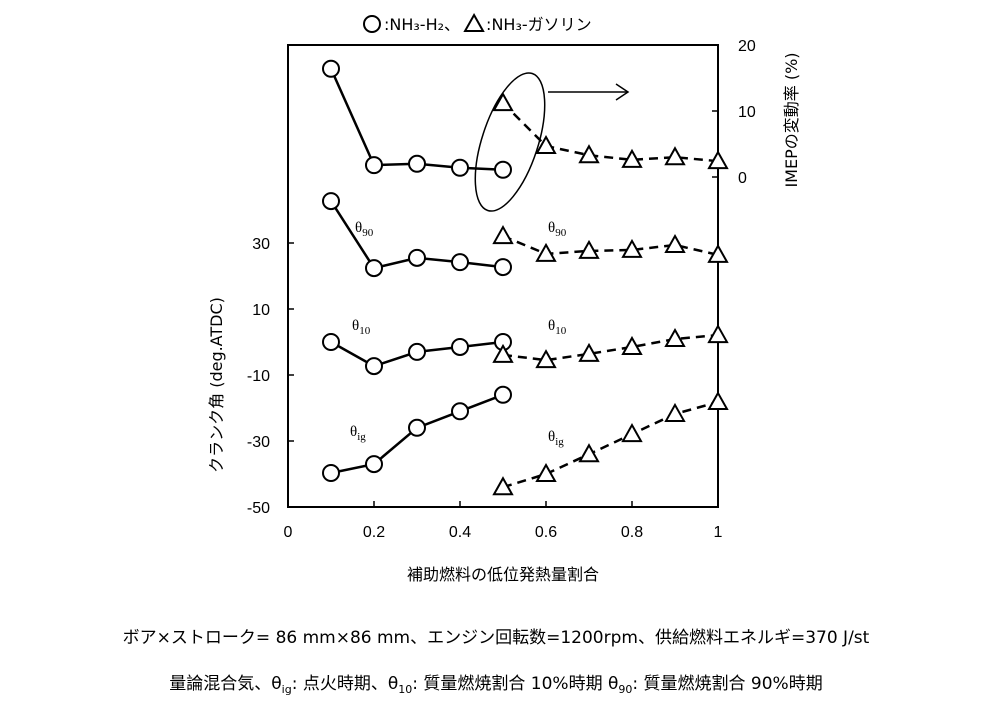 This screenshot has width=993, height=725. What do you see at coordinates (515, 684) in the screenshot?
I see `caption-text: : 質量燃焼割合 10%時期 θ` at bounding box center [515, 684].